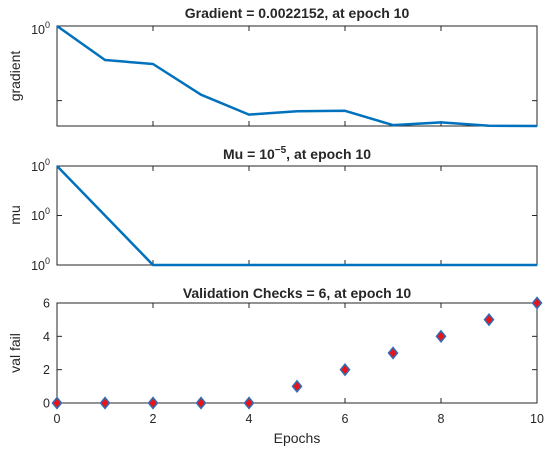 The height and width of the screenshot is (455, 550). I want to click on validation-xtick-label: 2, so click(153, 419).